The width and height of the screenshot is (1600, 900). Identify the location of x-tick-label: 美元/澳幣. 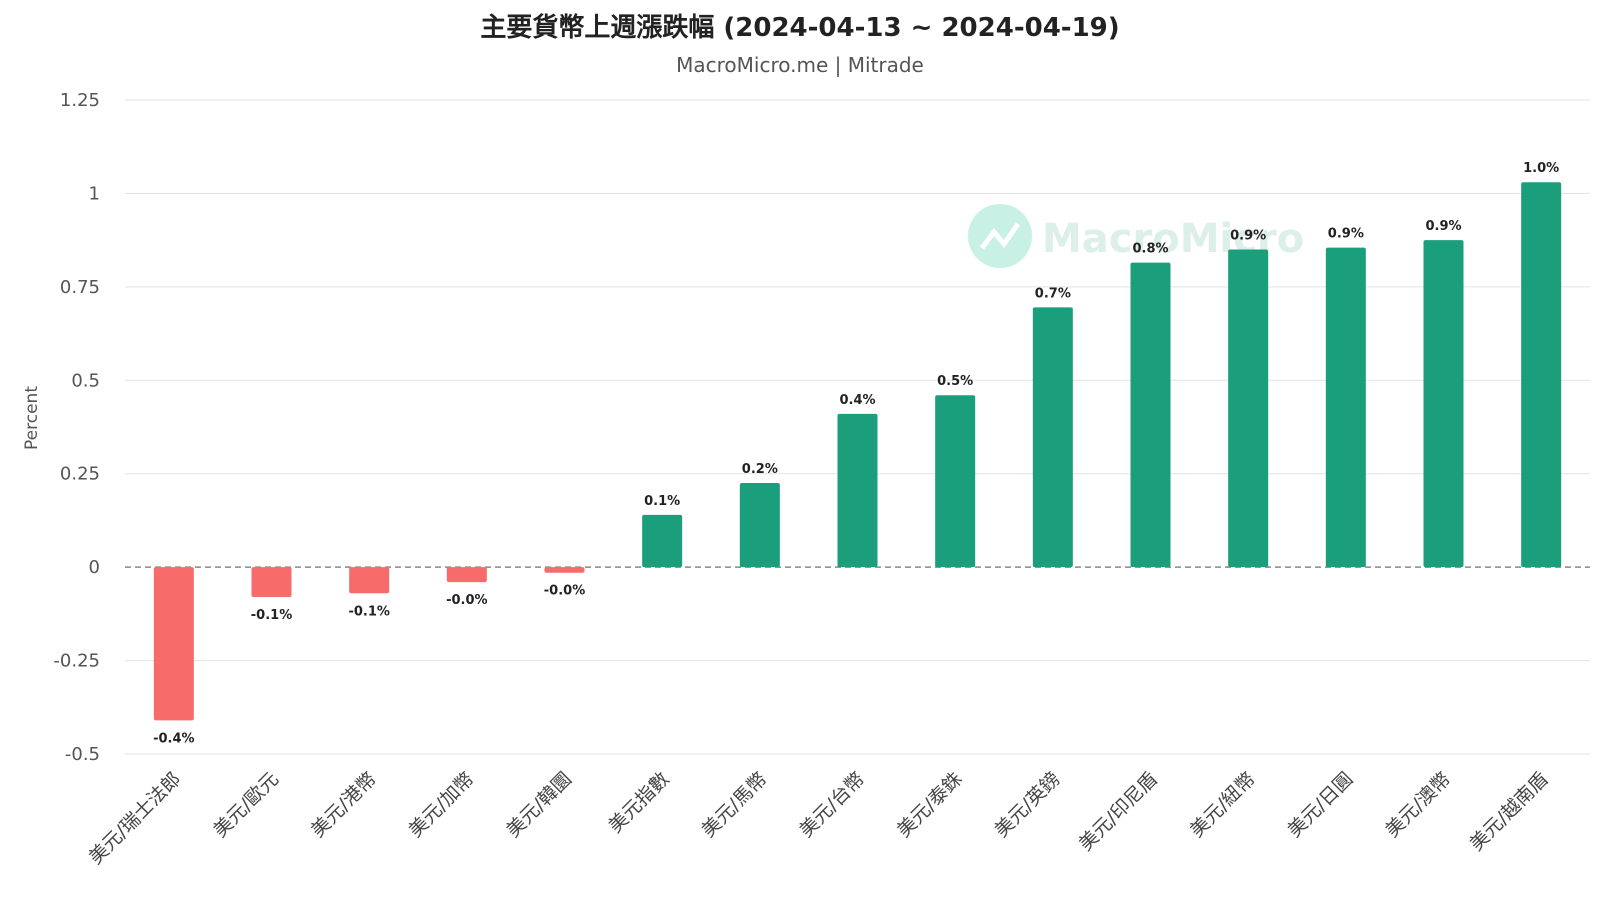
(1418, 805).